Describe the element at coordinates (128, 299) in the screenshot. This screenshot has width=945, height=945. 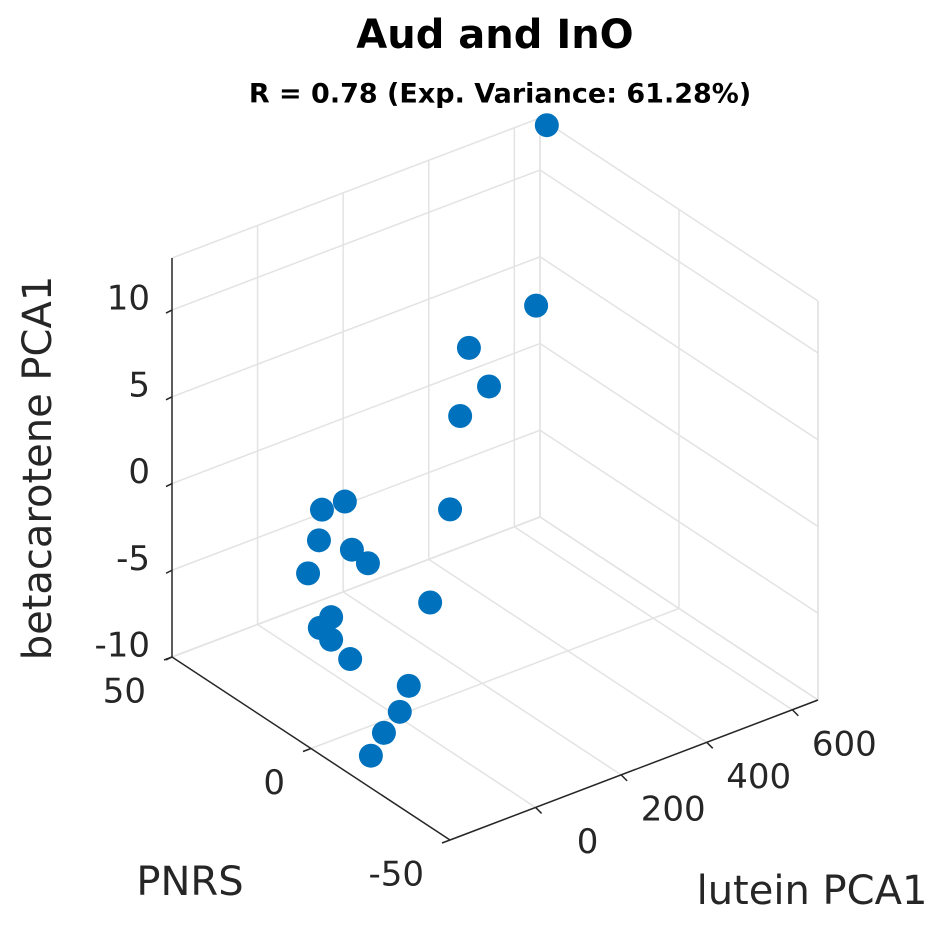
I see `z-tick-label: 10` at that location.